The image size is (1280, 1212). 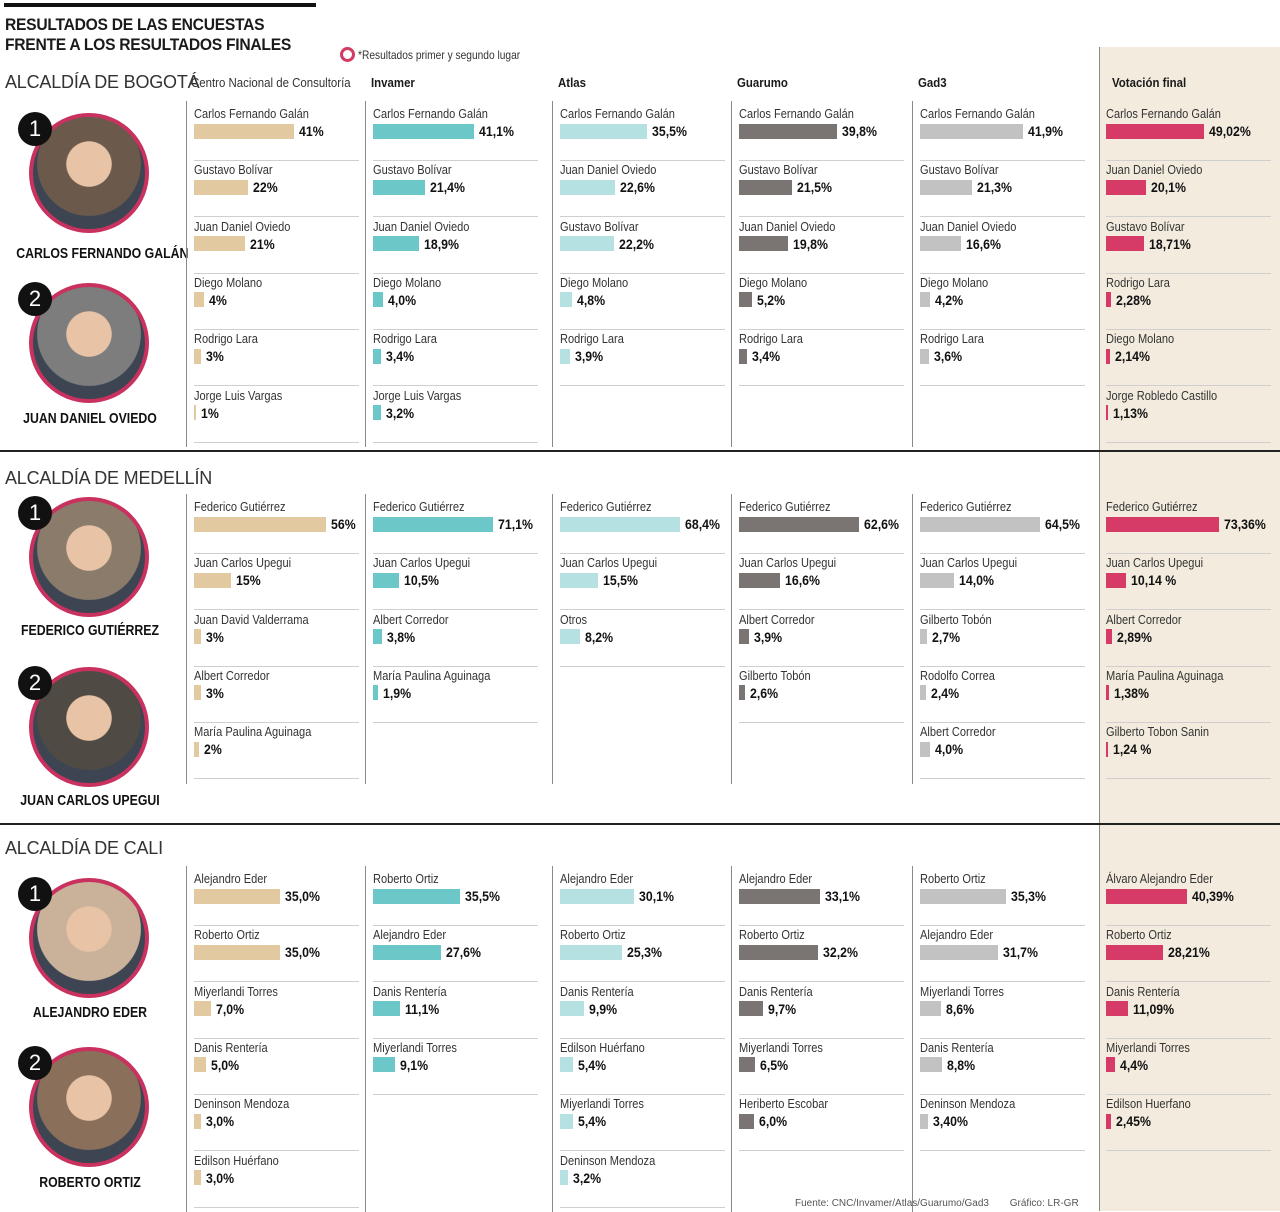 I want to click on bar-row: 30,1%, so click(x=642, y=896).